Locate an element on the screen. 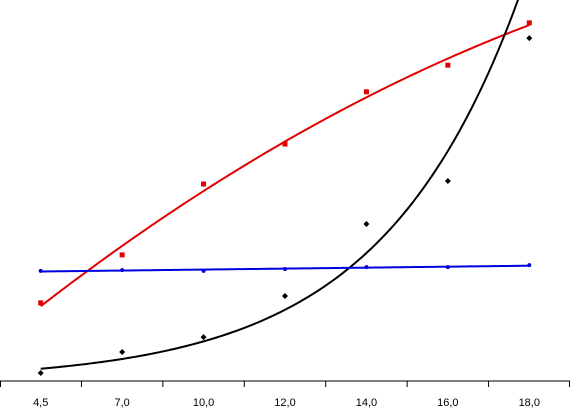 The width and height of the screenshot is (570, 411). x-tick-label: 14,0 is located at coordinates (366, 403).